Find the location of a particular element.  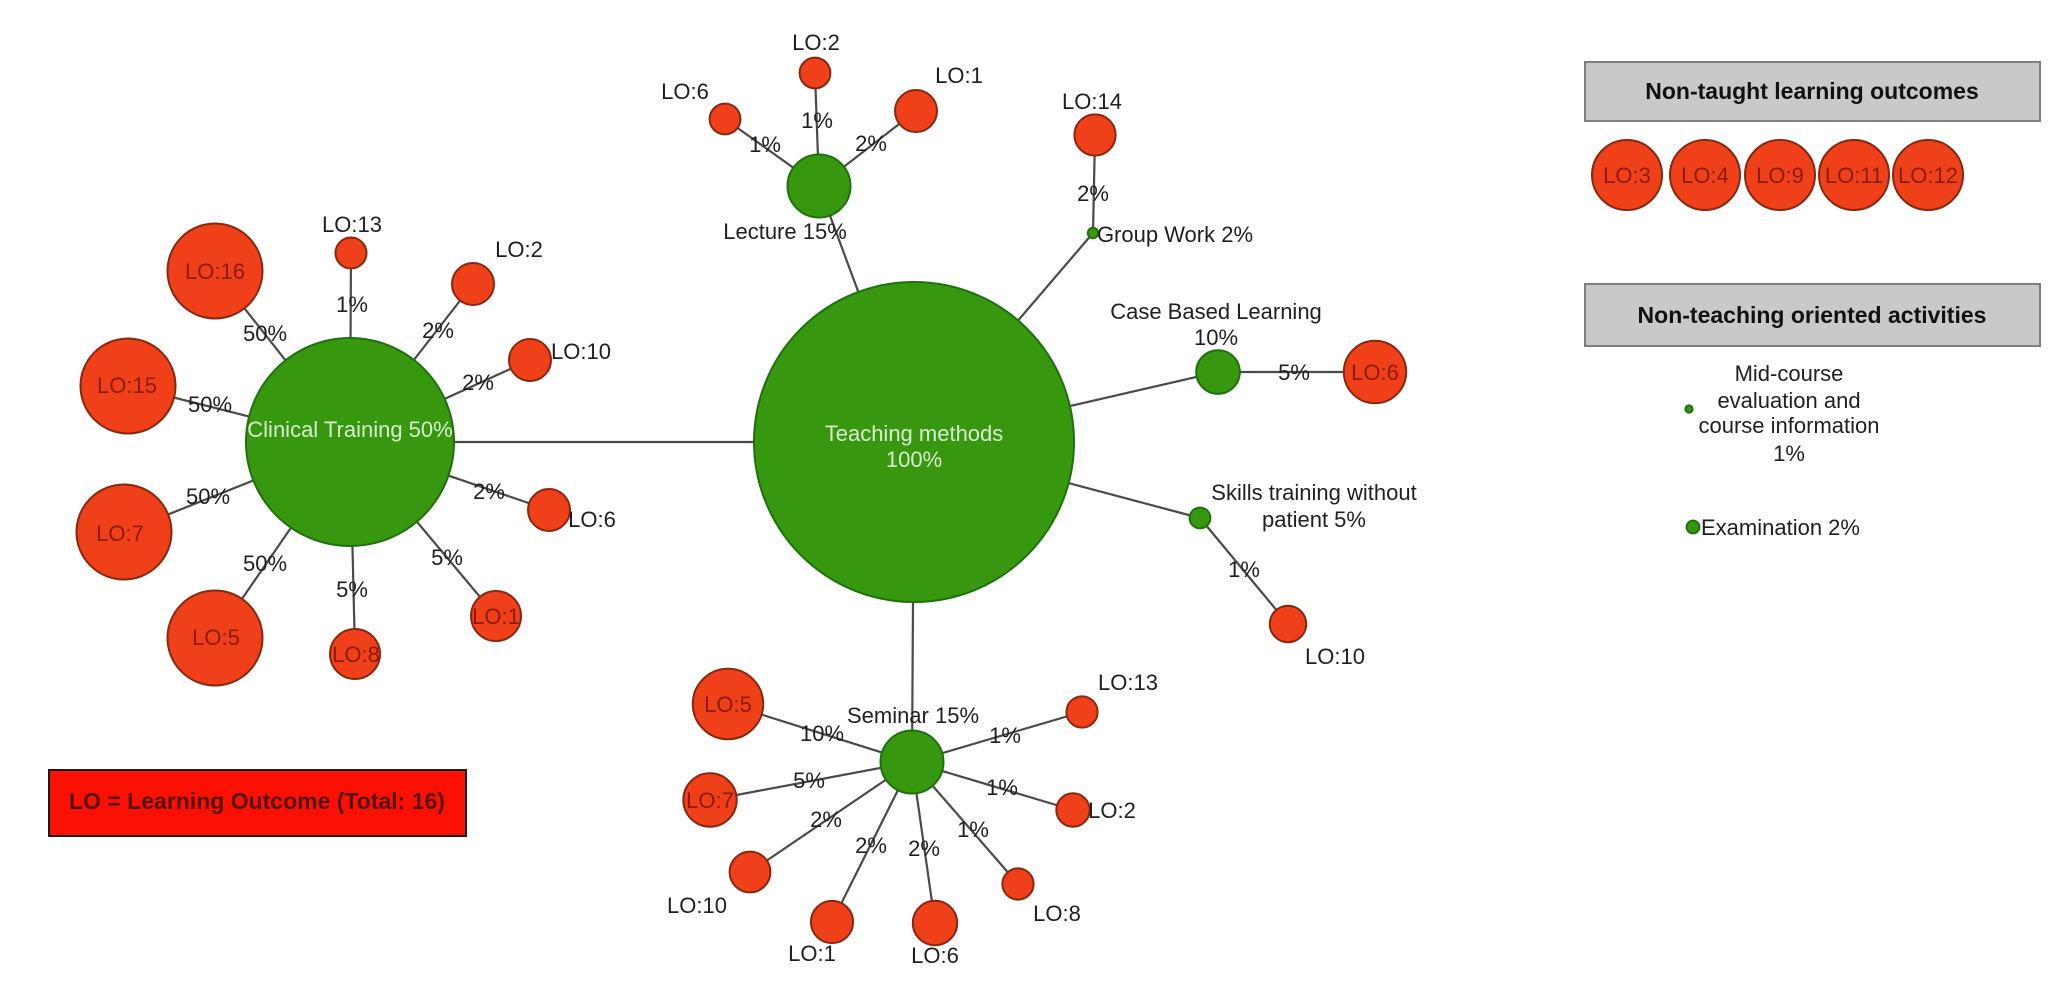

svg-text:Non-teaching oriented activiti: Non-teaching oriented activities is located at coordinates (1812, 315).